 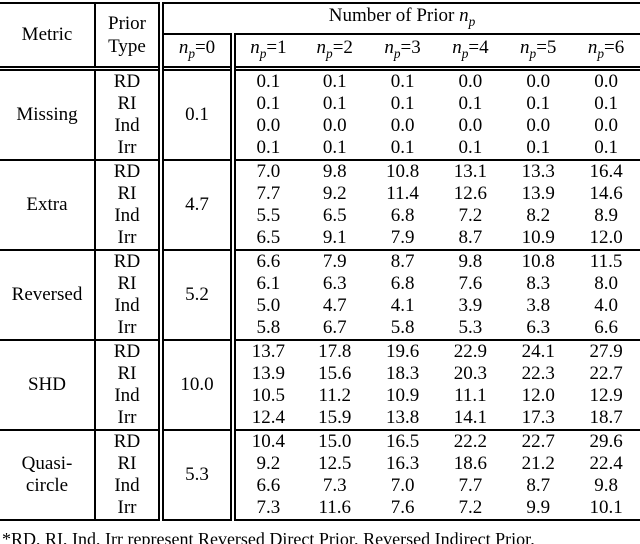 What do you see at coordinates (606, 395) in the screenshot?
I see `value-cell: 12.9` at bounding box center [606, 395].